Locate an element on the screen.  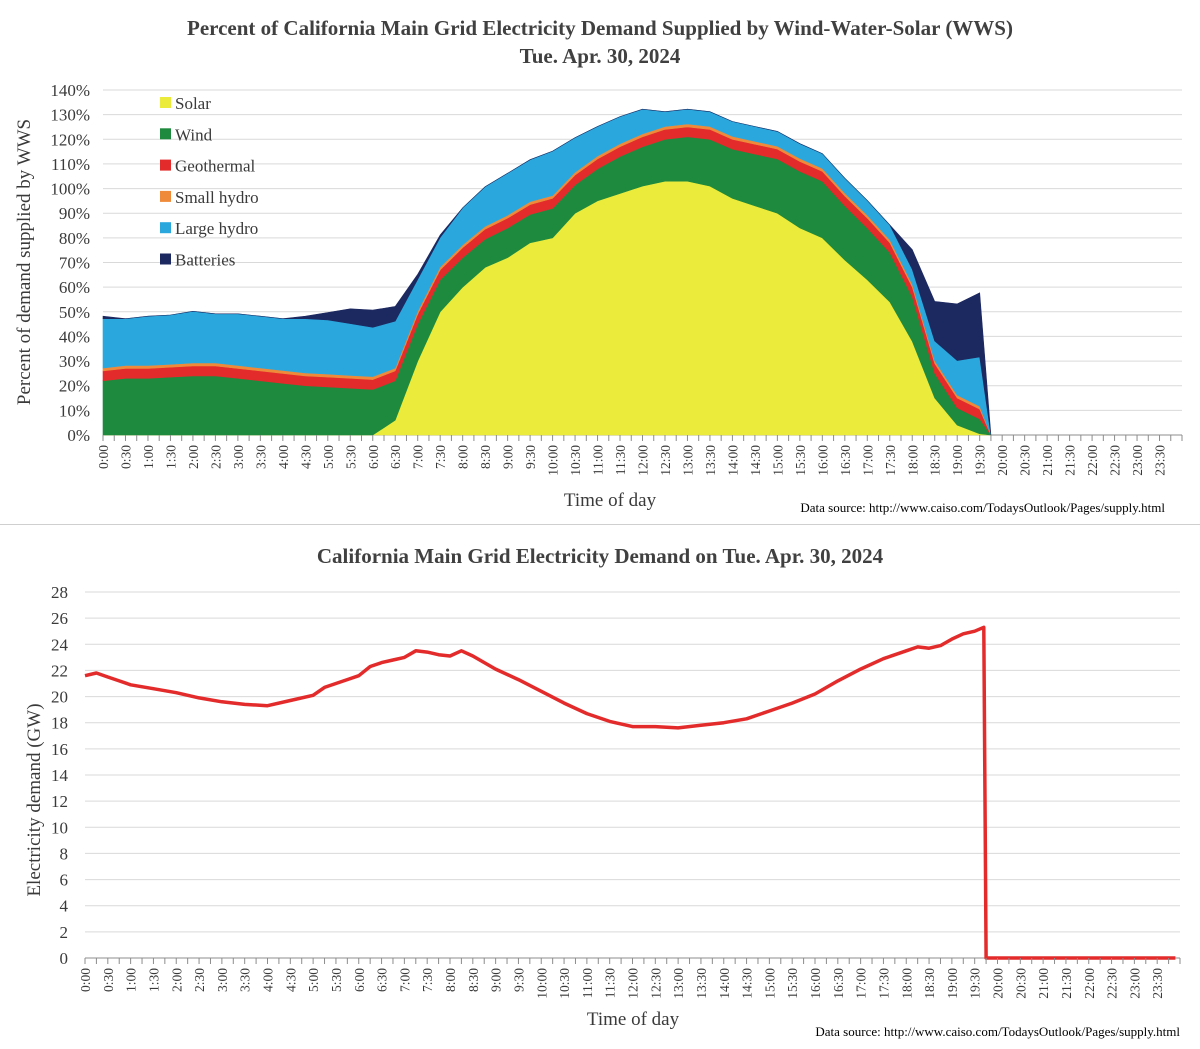
chart2-x-tick-label: 4:00 is located at coordinates (268, 980).